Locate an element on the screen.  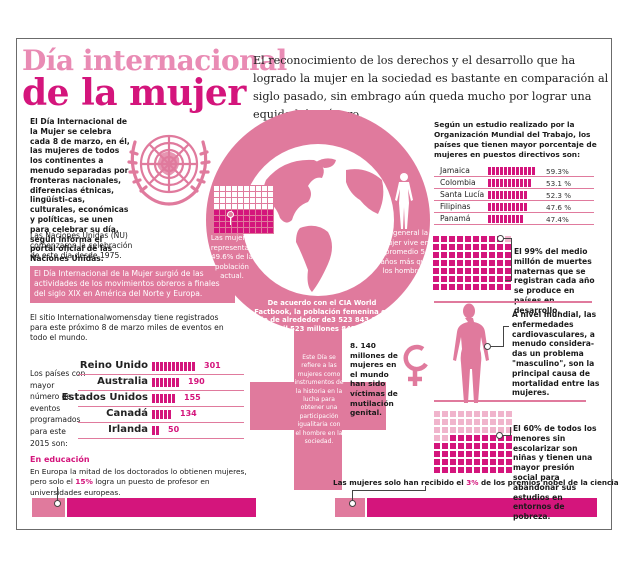
directive-bar-row: Santa Lucía 52.3 % is located at coordinates (514, 195).